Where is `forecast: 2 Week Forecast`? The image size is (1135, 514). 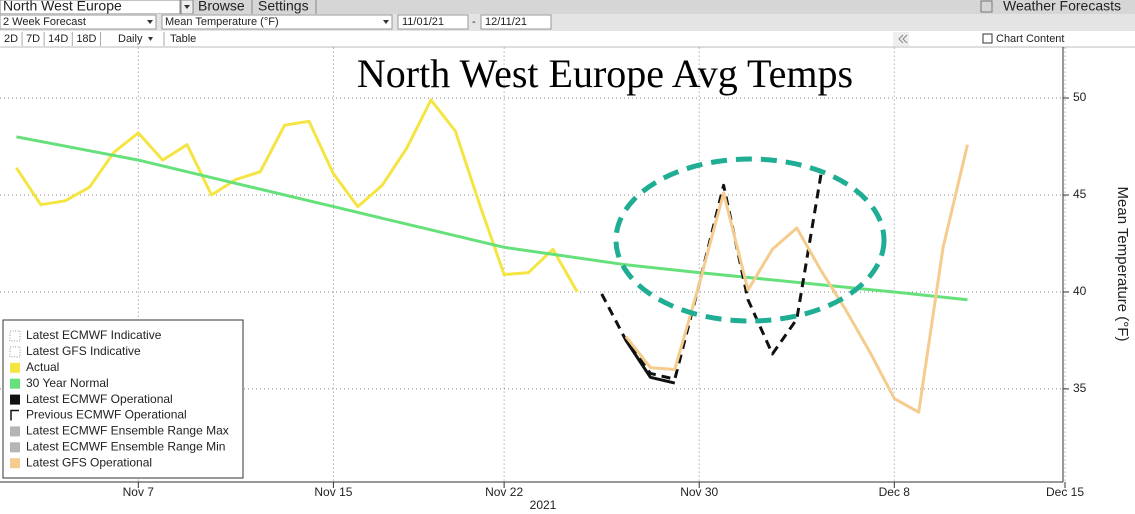
forecast: 2 Week Forecast is located at coordinates (44, 22).